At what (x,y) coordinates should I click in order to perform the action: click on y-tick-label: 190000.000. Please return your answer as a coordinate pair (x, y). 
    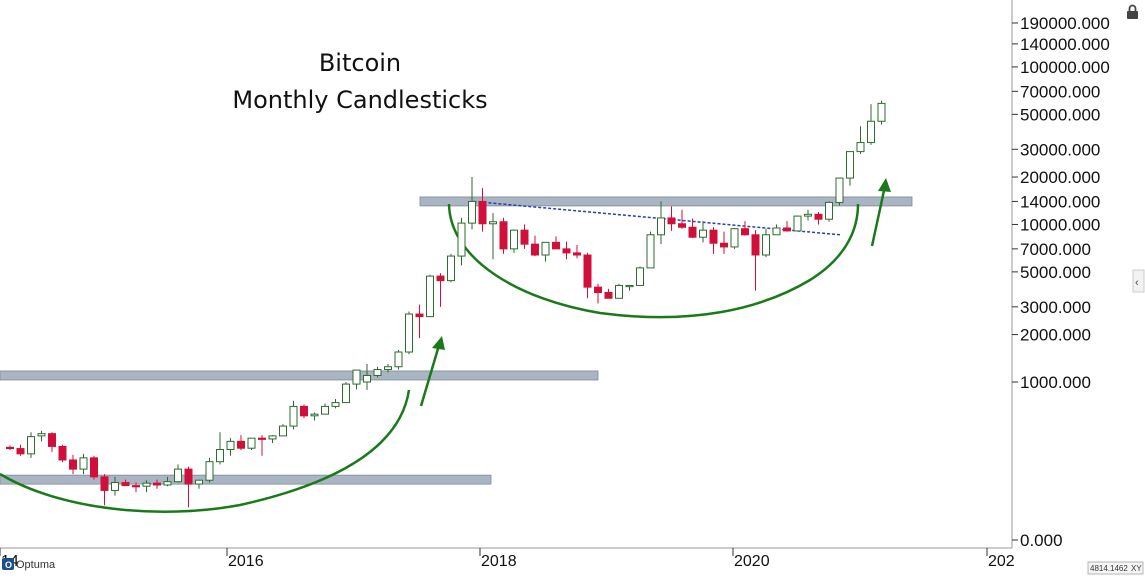
    Looking at the image, I should click on (1065, 23).